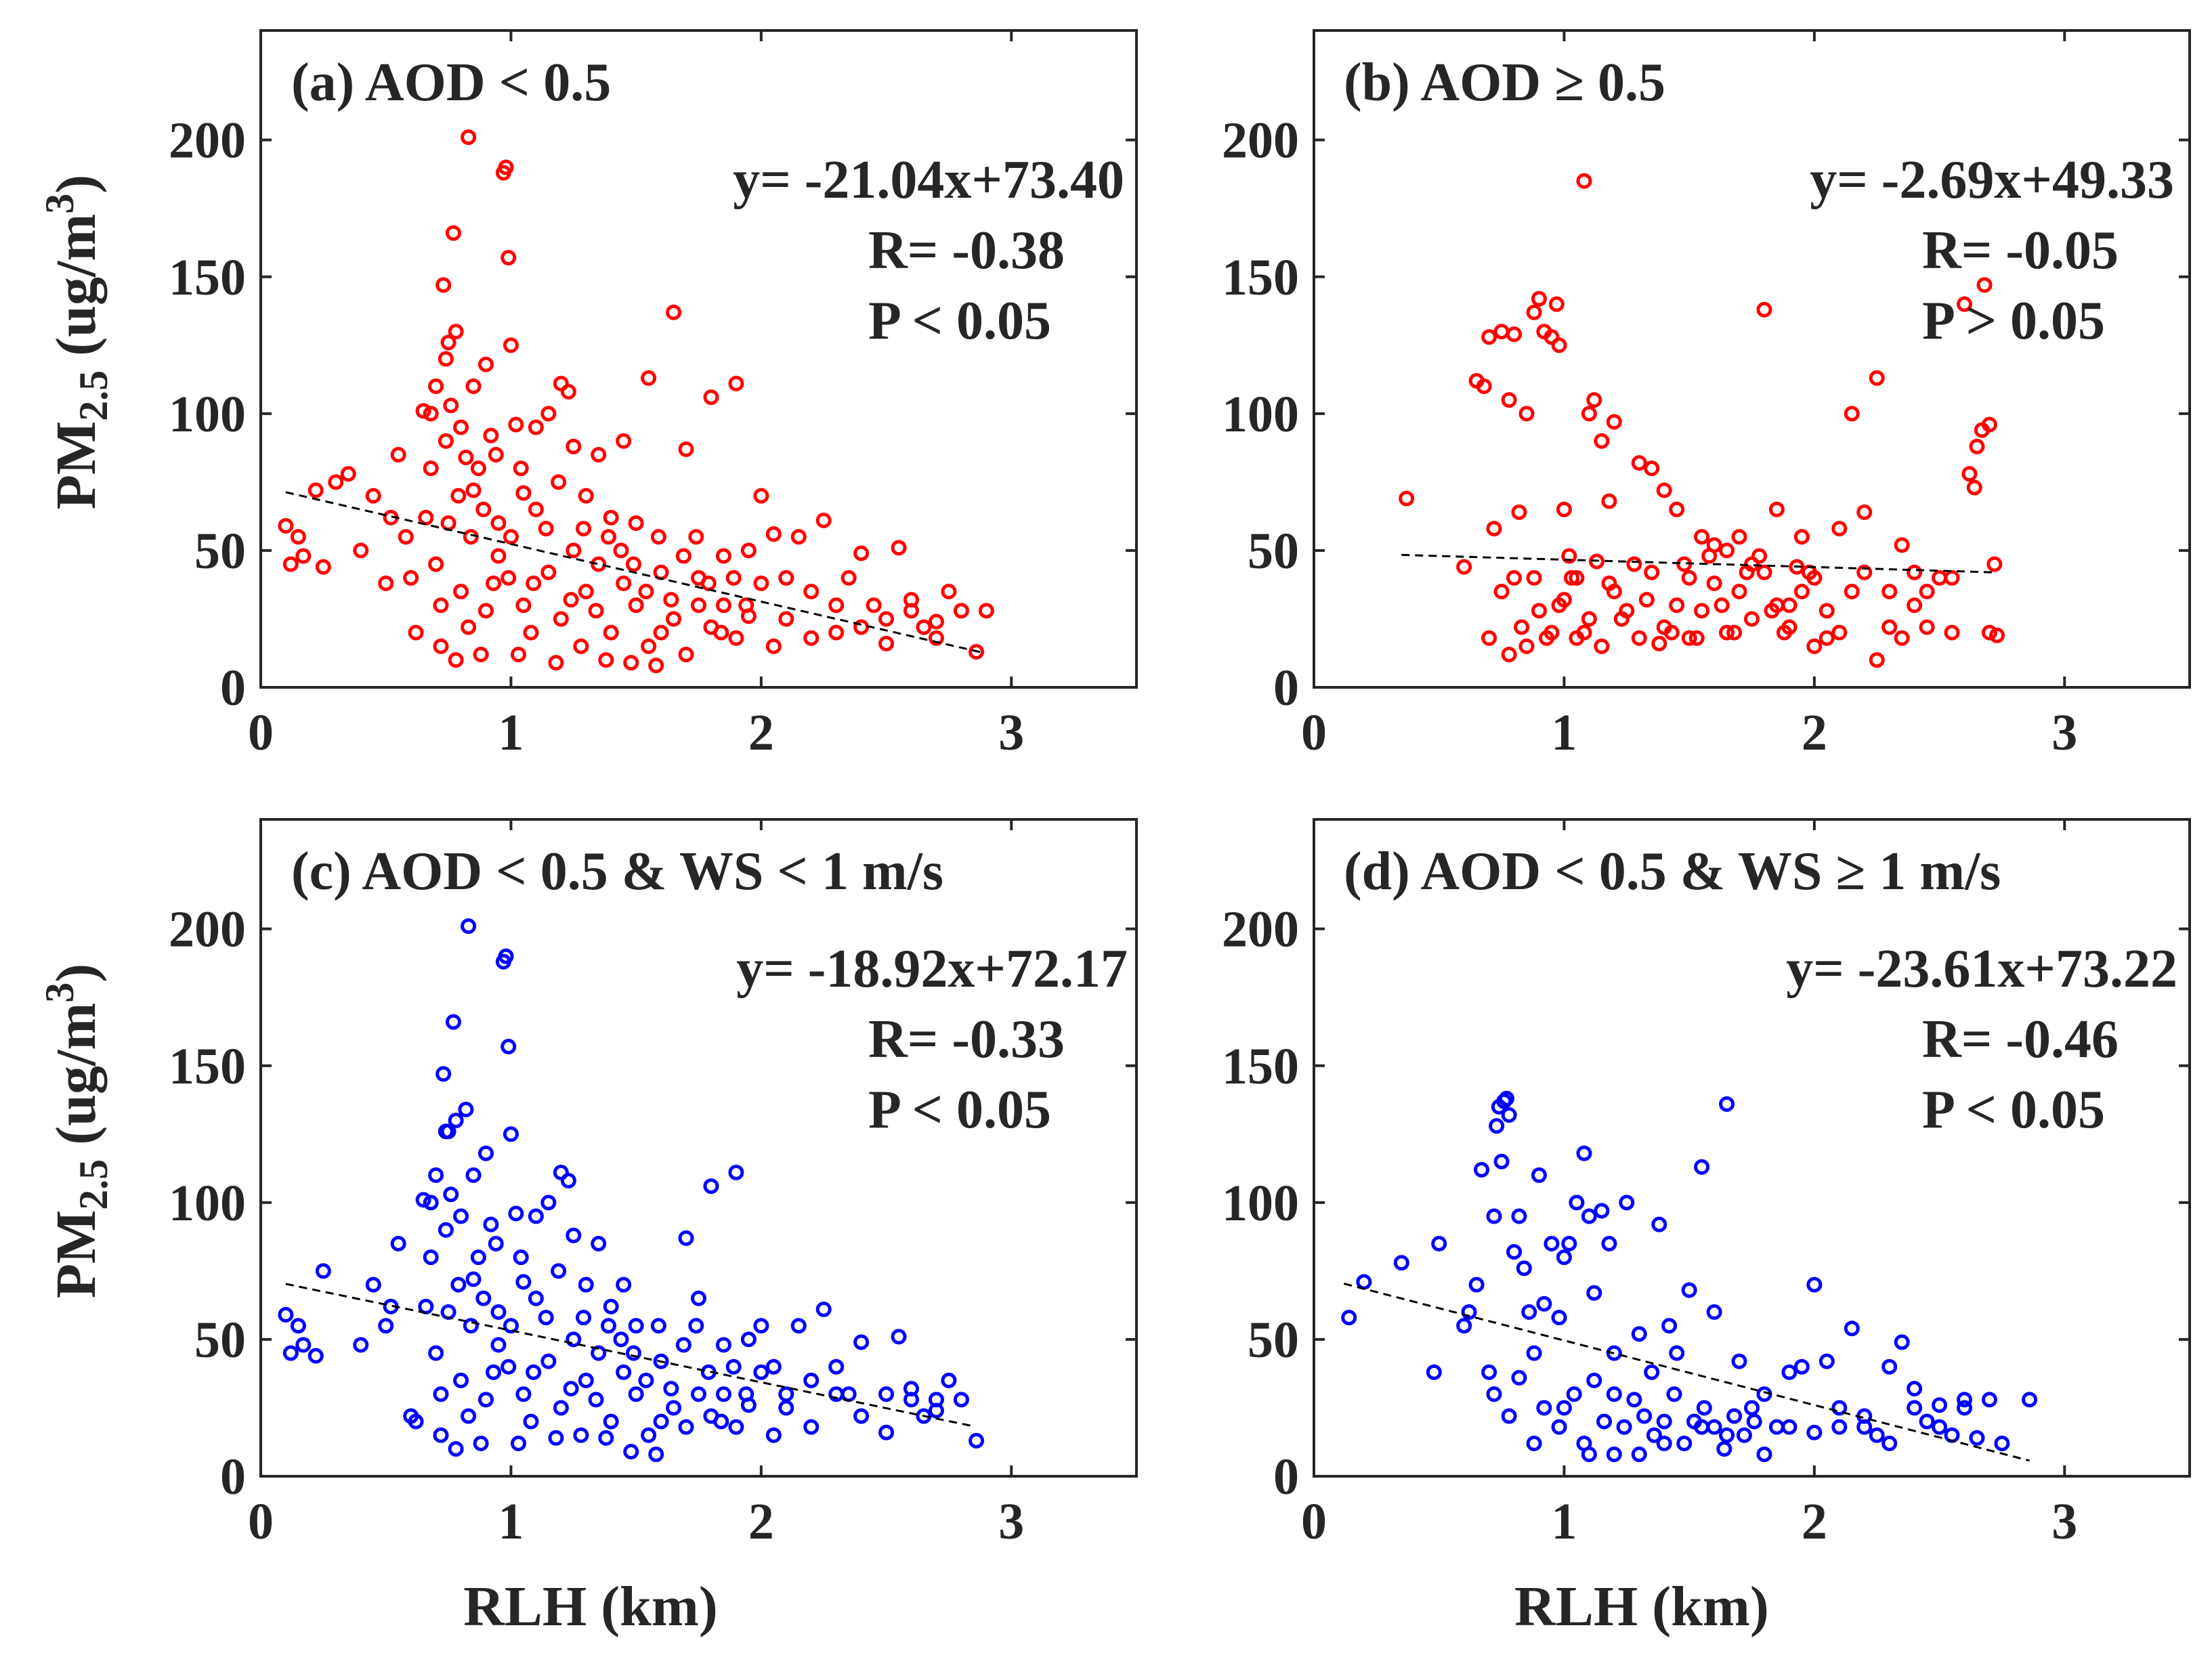  Describe the element at coordinates (1286, 688) in the screenshot. I see `y-tick-label: 0` at that location.